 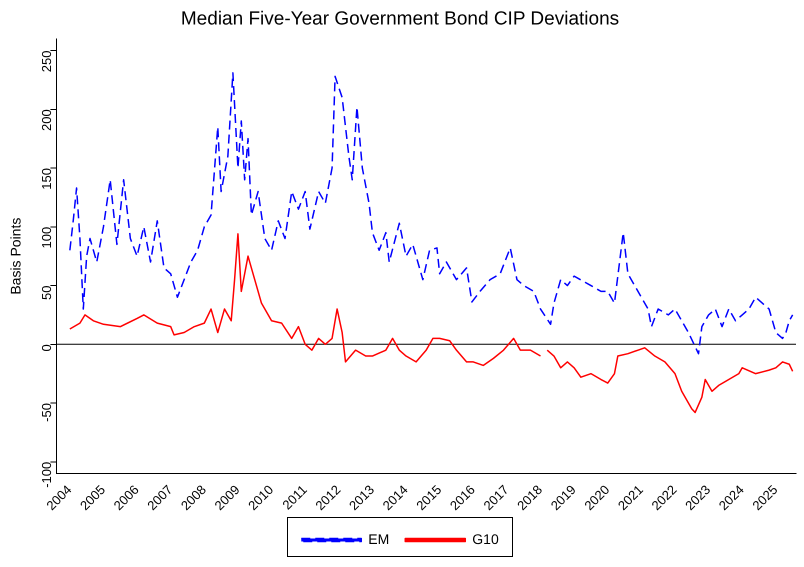 I want to click on y-tick-label: 150, so click(x=46, y=179).